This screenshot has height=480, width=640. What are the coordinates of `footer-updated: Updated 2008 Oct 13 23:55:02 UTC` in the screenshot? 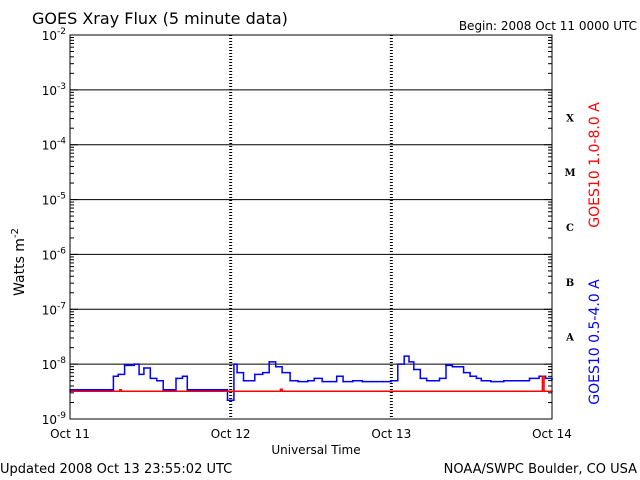 It's located at (116, 469).